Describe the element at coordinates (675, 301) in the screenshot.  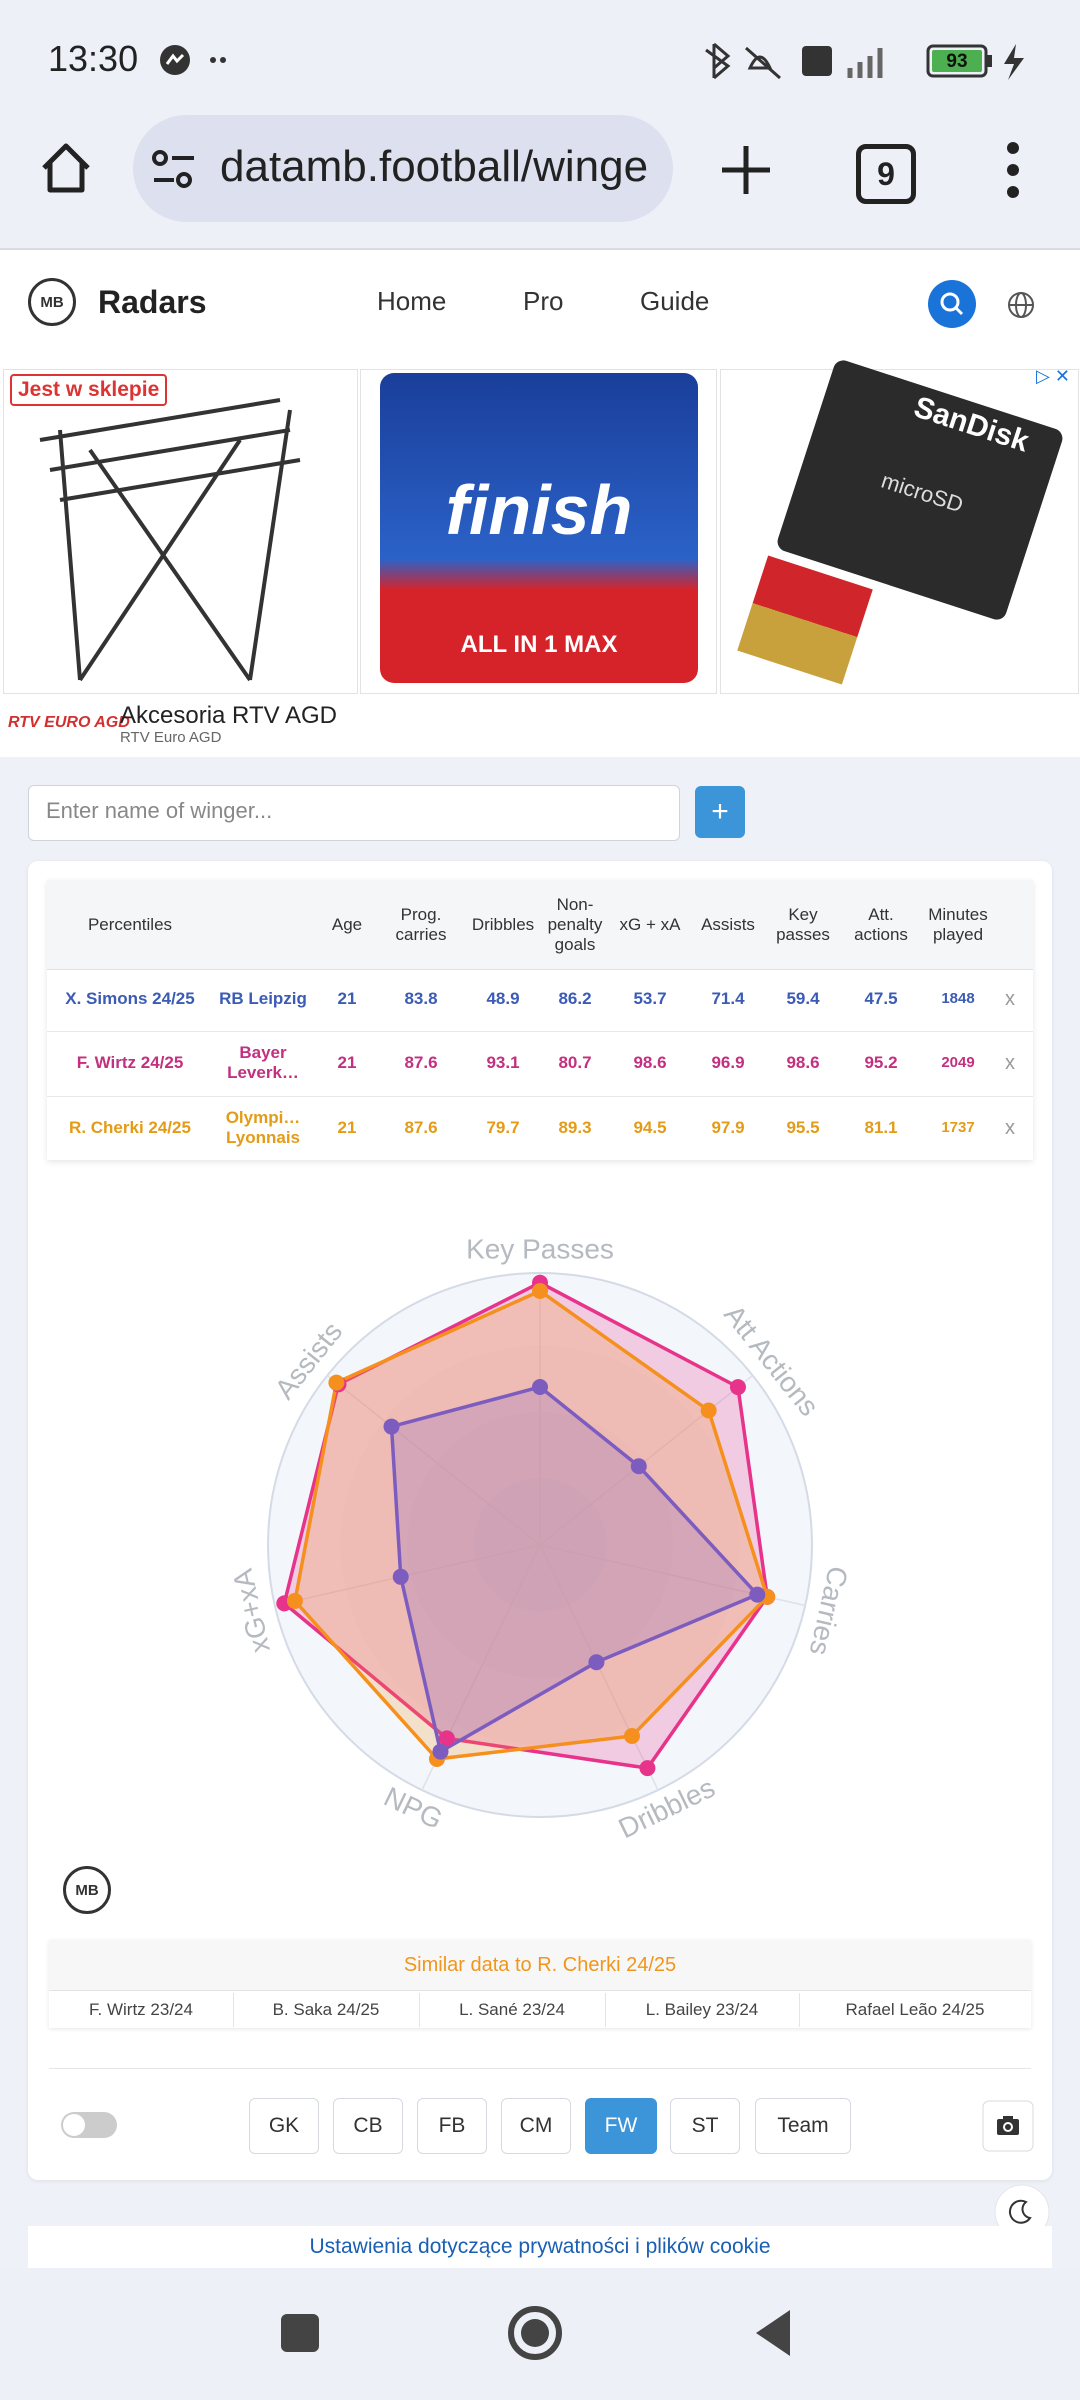
I see `nav-link: Guide` at that location.